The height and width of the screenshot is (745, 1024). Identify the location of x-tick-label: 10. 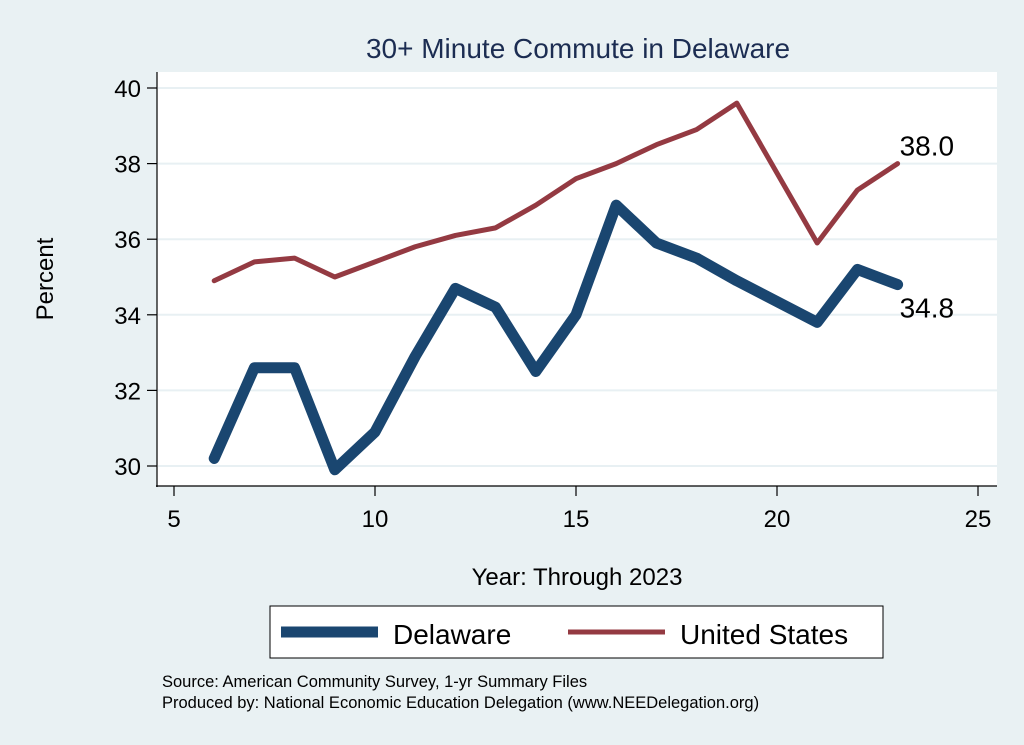
(375, 519).